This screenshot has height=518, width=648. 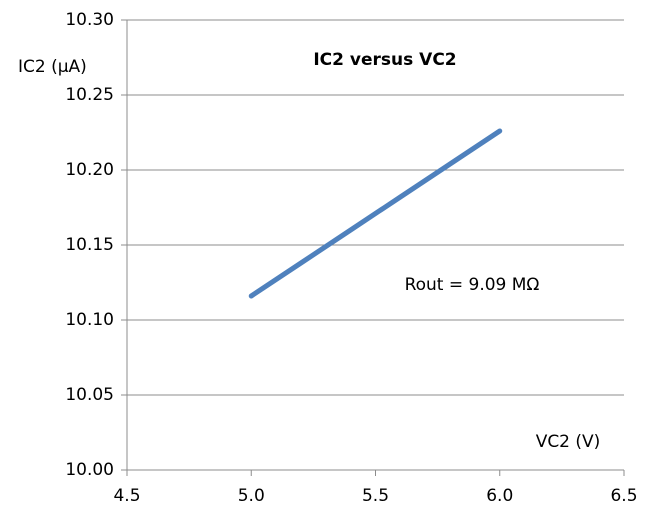 I want to click on x-tick-label: 6.5, so click(x=623, y=496).